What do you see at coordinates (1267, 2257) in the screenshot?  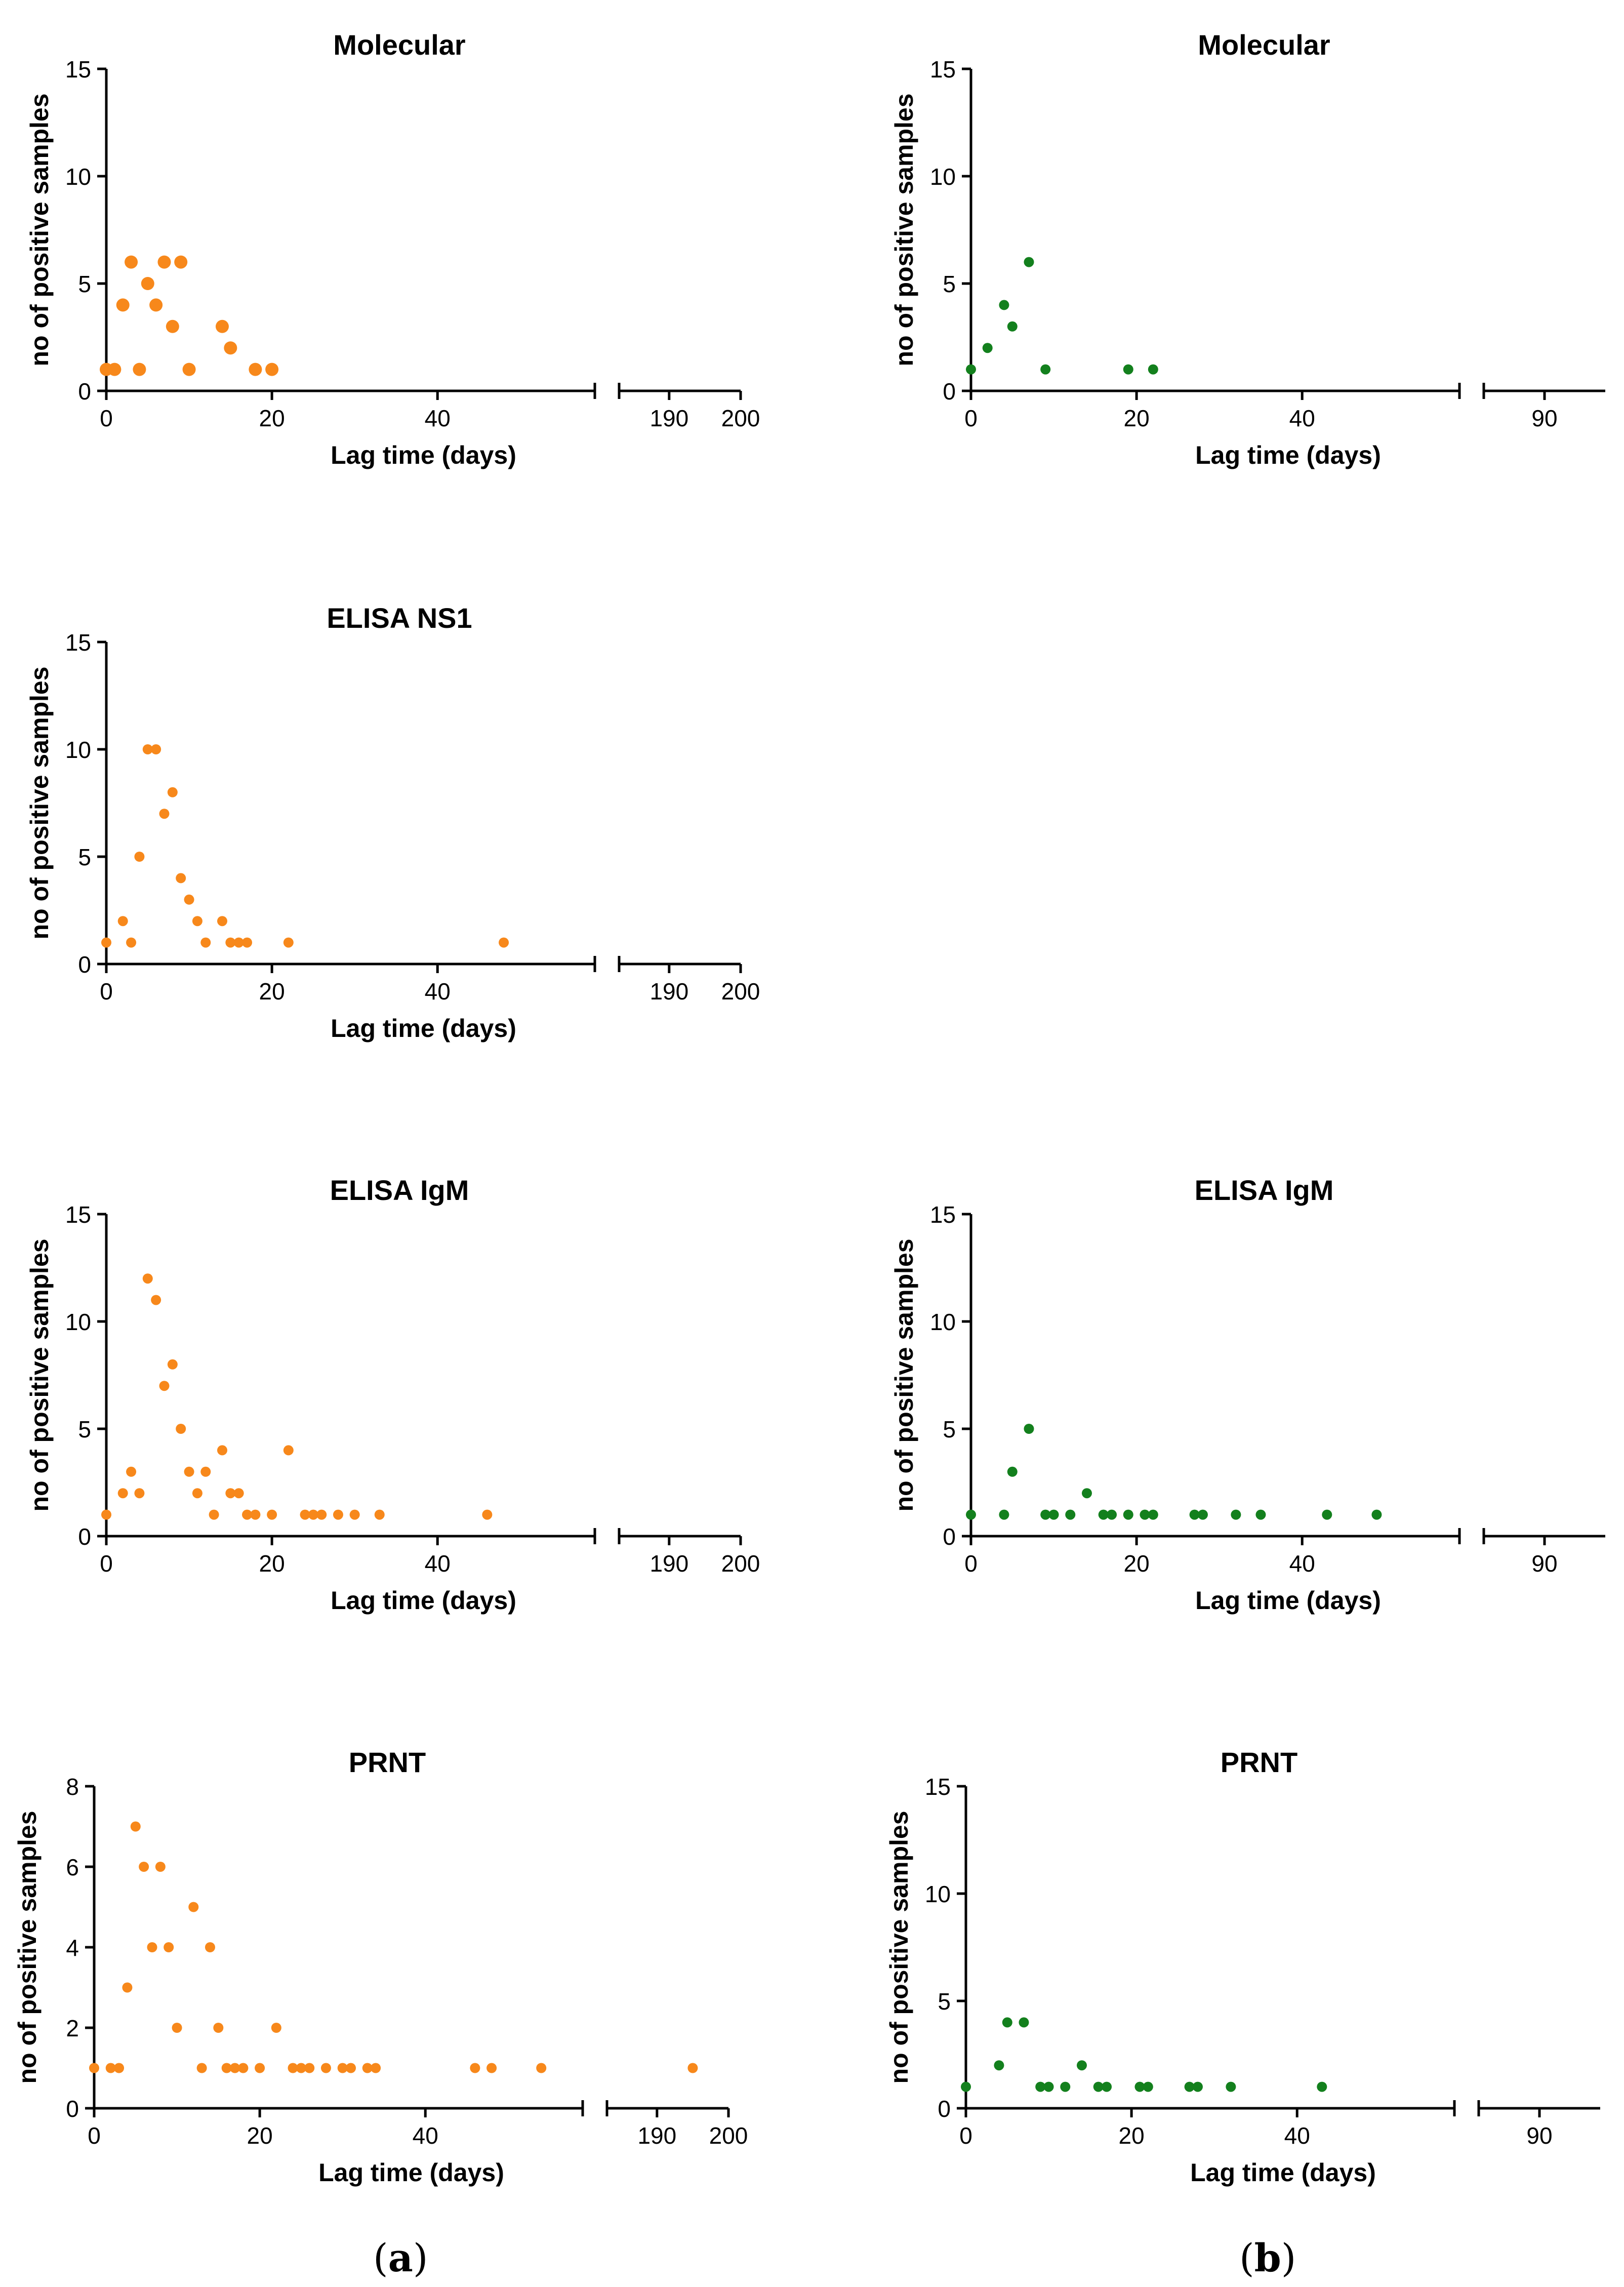 I see `panel-label-b: (b)` at bounding box center [1267, 2257].